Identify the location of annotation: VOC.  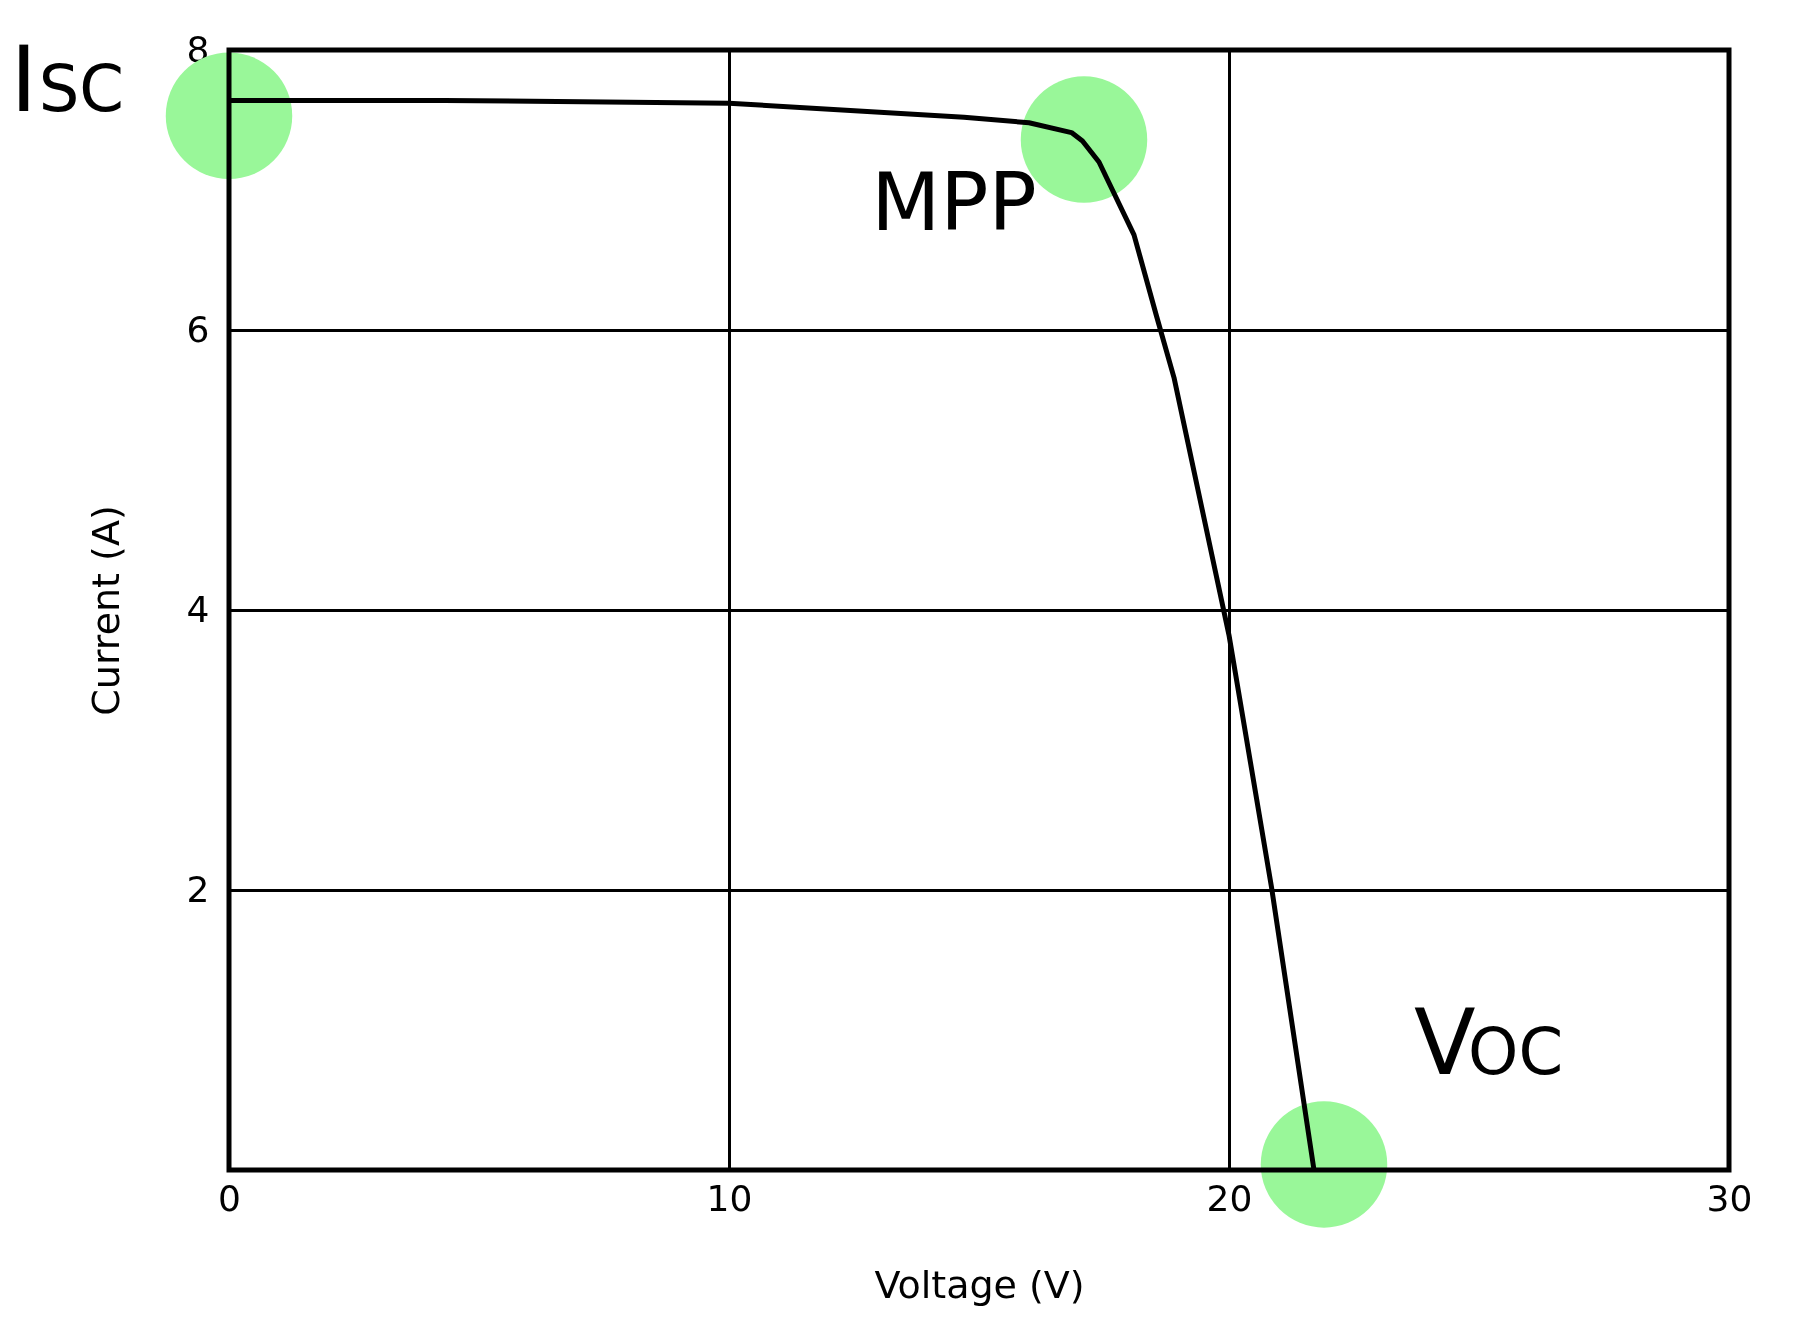
(1489, 1043).